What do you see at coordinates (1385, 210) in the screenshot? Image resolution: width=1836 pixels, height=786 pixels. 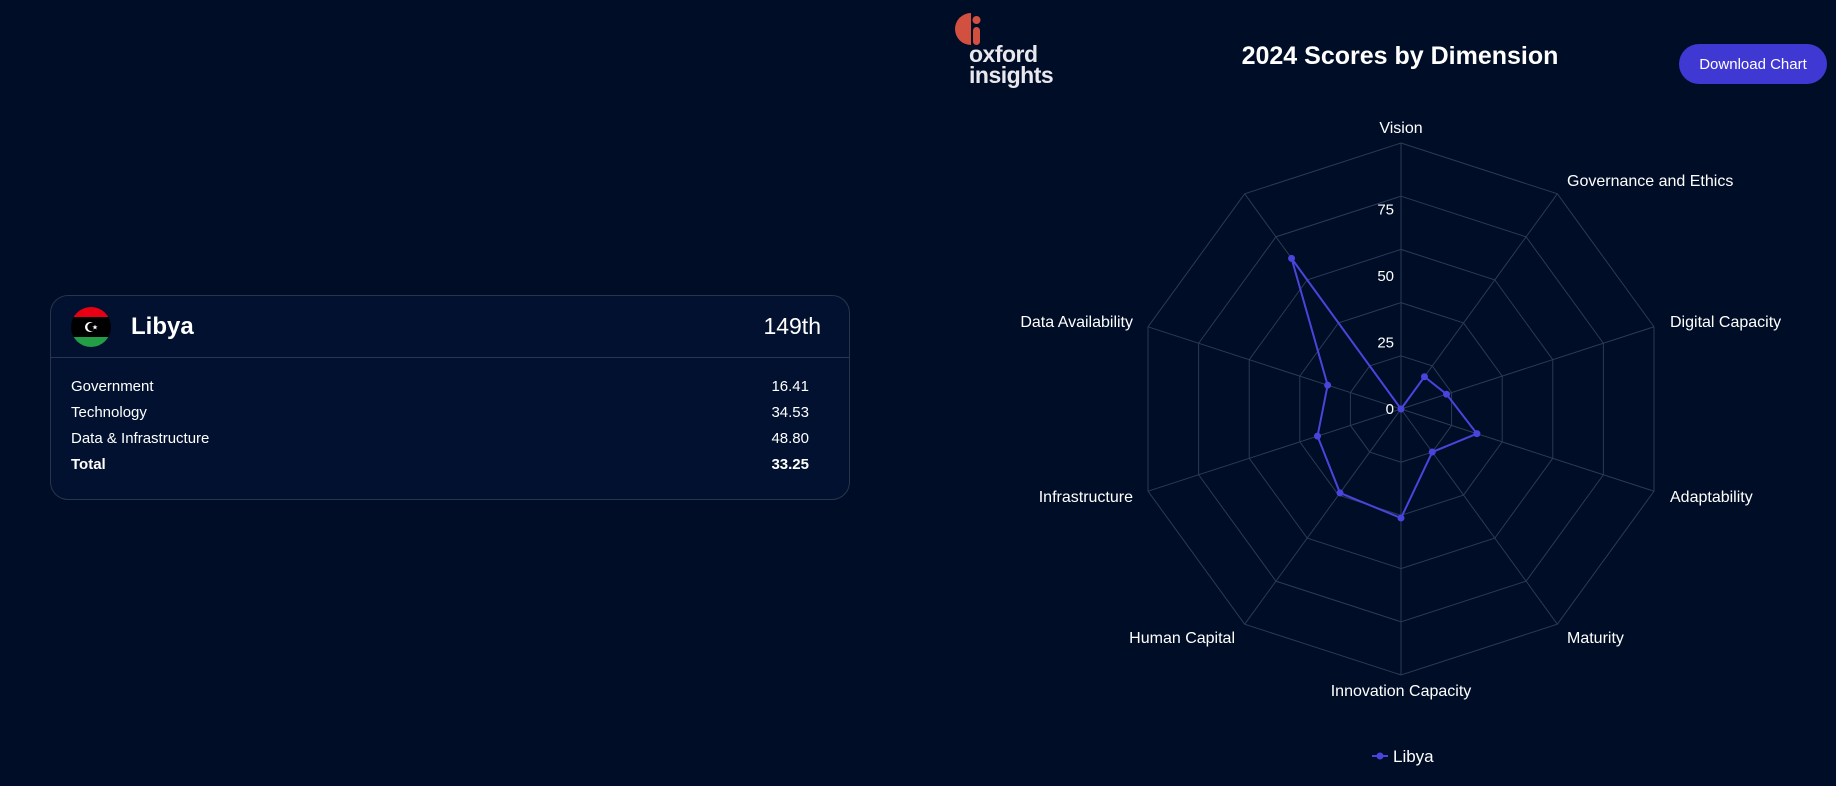 I see `radar-tick-label: 75` at bounding box center [1385, 210].